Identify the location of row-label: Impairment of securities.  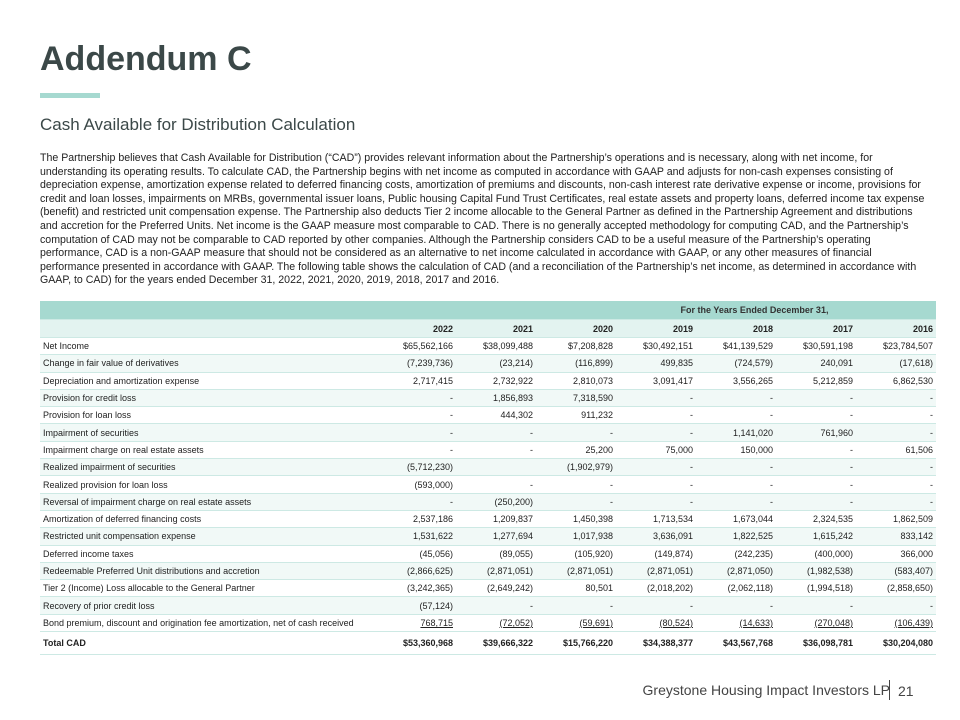
(208, 432).